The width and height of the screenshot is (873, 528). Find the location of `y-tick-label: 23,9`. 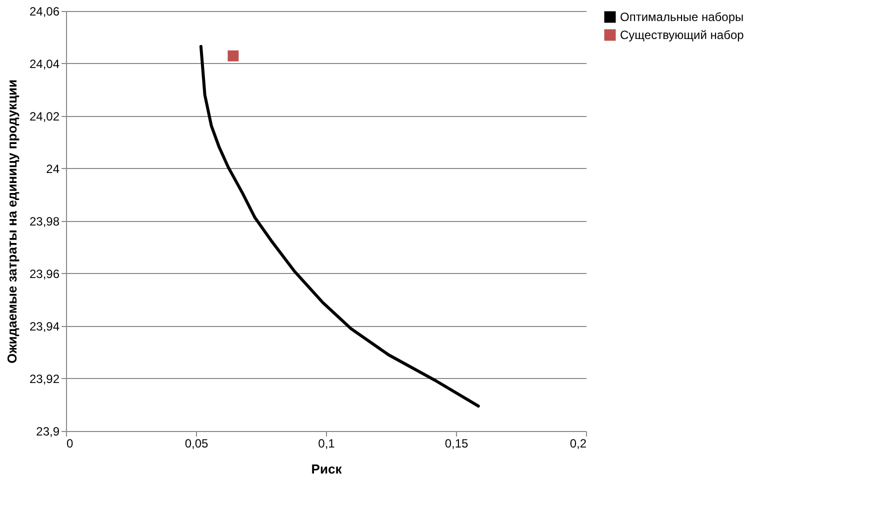

y-tick-label: 23,9 is located at coordinates (48, 431).